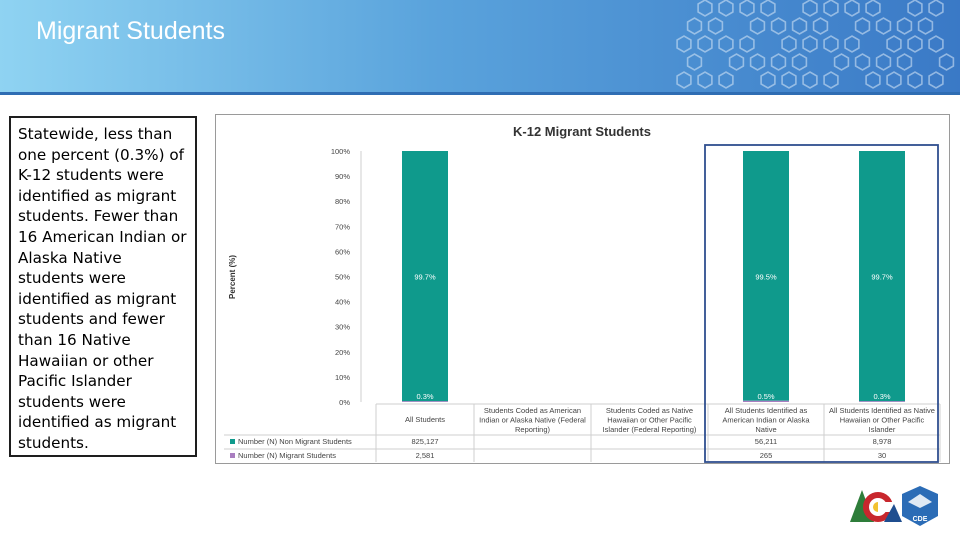 The height and width of the screenshot is (540, 960). I want to click on x-category-label-line: All Students, so click(425, 419).